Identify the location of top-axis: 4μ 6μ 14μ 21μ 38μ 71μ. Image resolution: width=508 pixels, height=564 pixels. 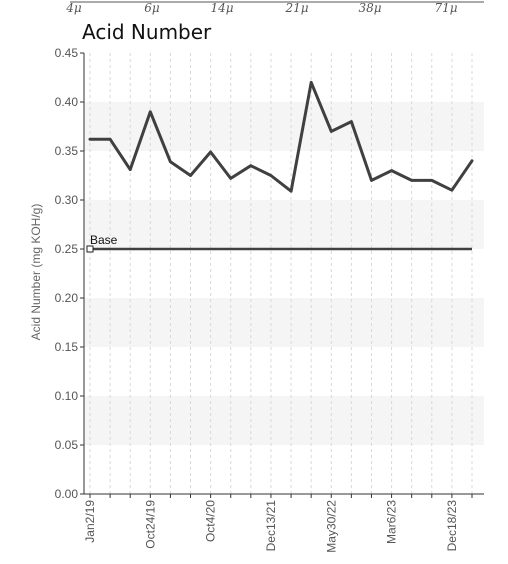
(274, 8).